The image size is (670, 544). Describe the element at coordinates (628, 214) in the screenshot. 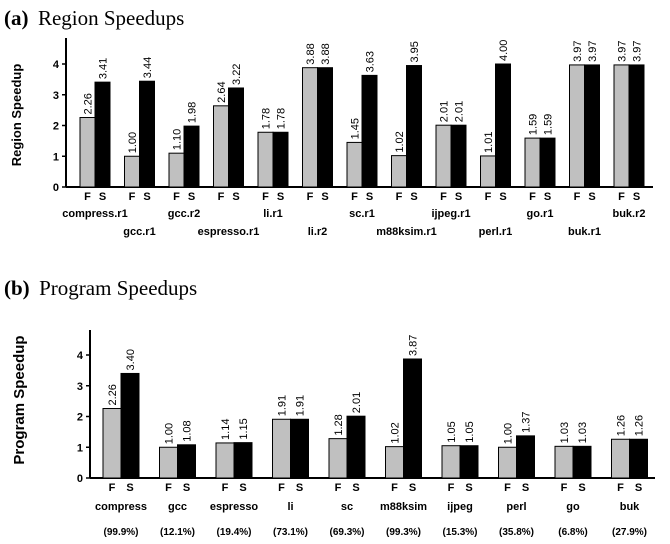

I see `a-category-label: buk.r2` at that location.